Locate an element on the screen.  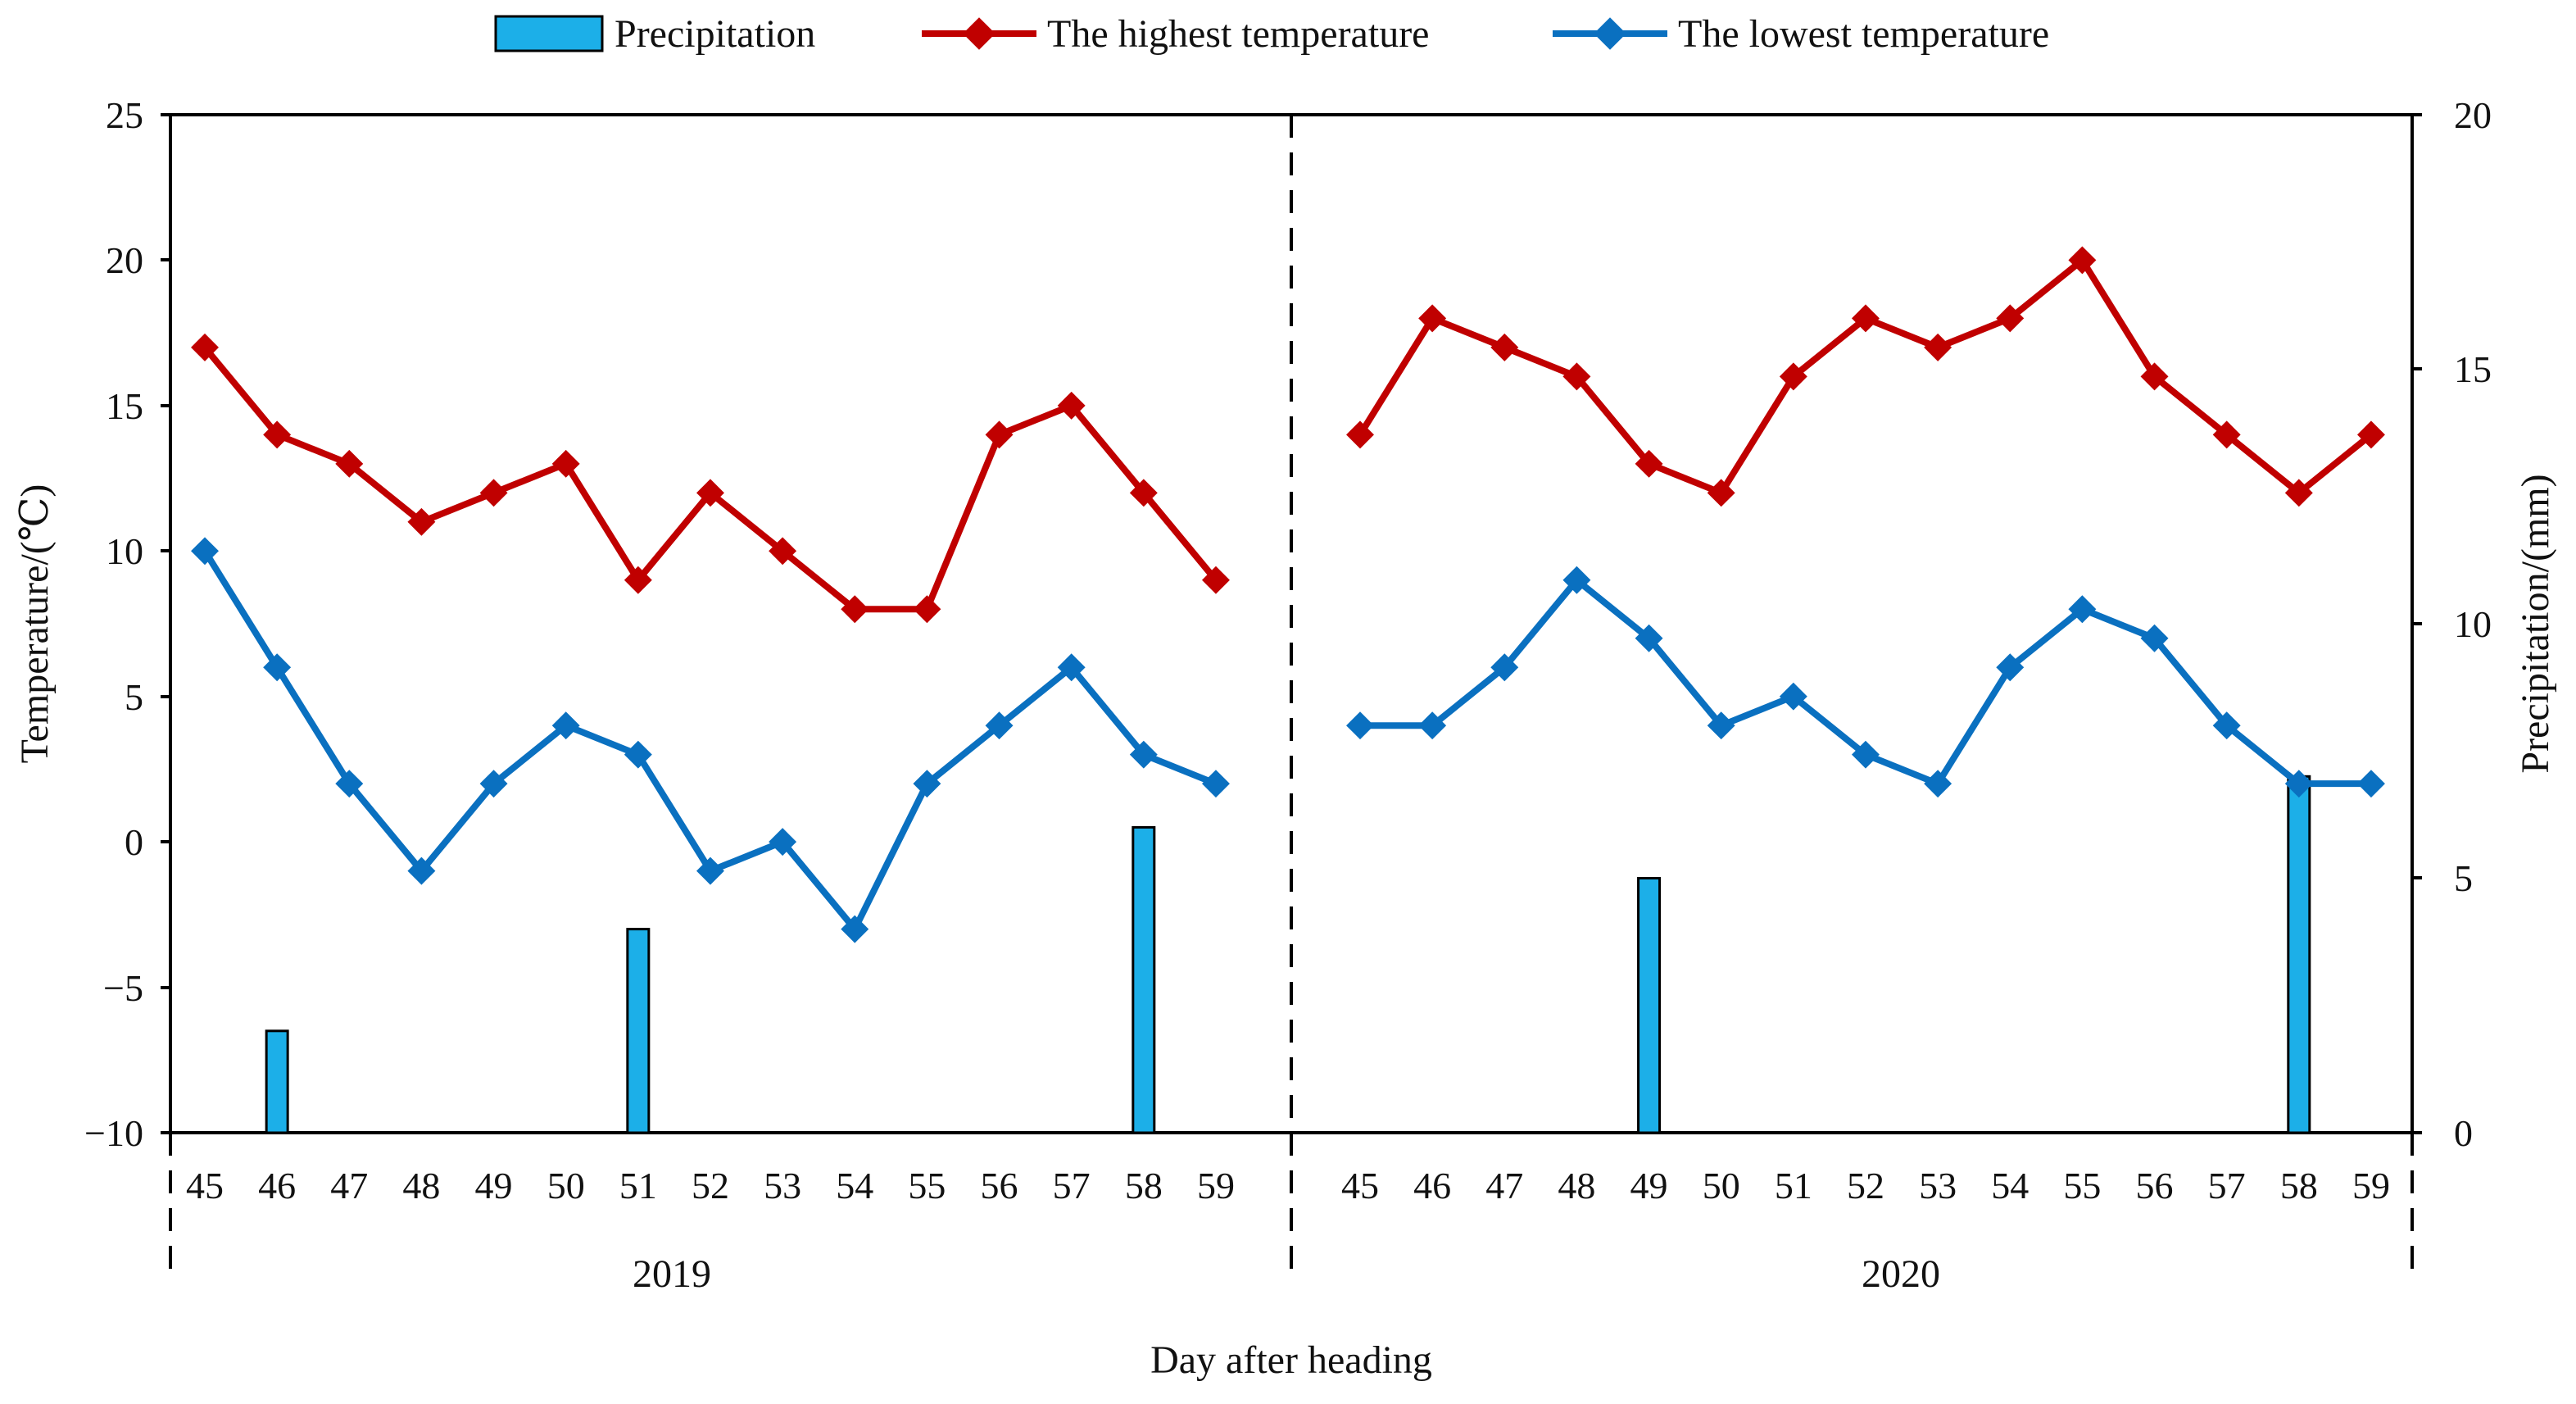
legend-precipitation-label: Precipitation is located at coordinates (715, 34).